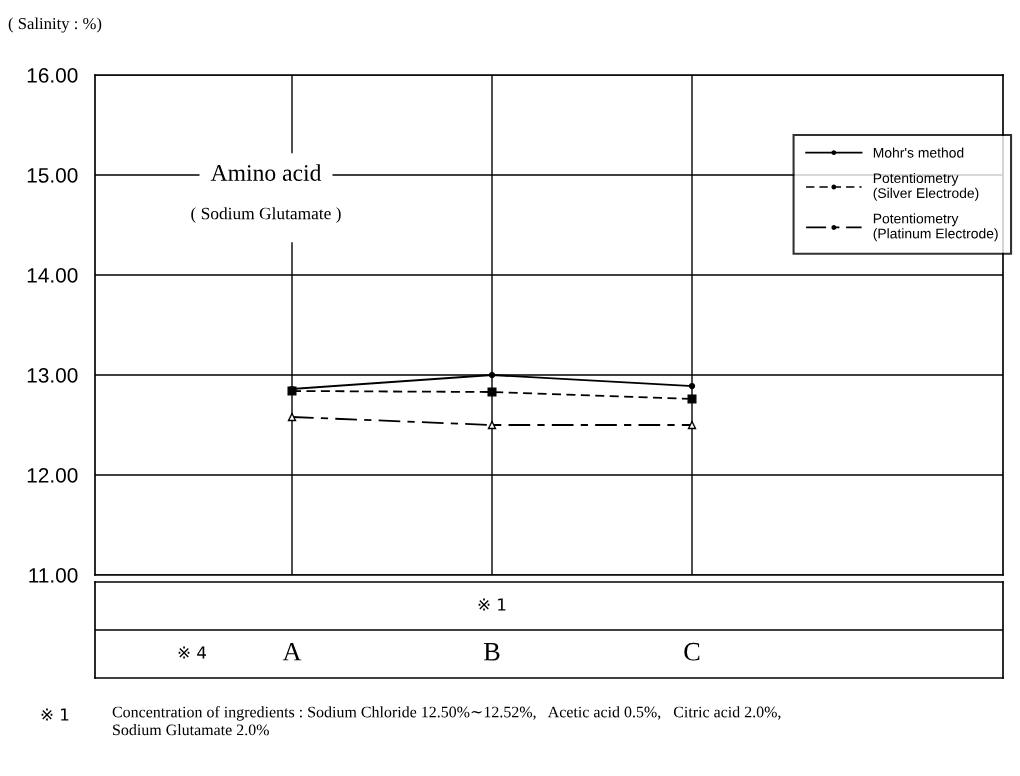  I want to click on text: Concentration of ingredients : Sodium Chloride 12.50%∼12.52%, Acetic acid 0.5%, Citric acid 2.0%, Sodium Glutamate 2.0%, so click(446, 721).